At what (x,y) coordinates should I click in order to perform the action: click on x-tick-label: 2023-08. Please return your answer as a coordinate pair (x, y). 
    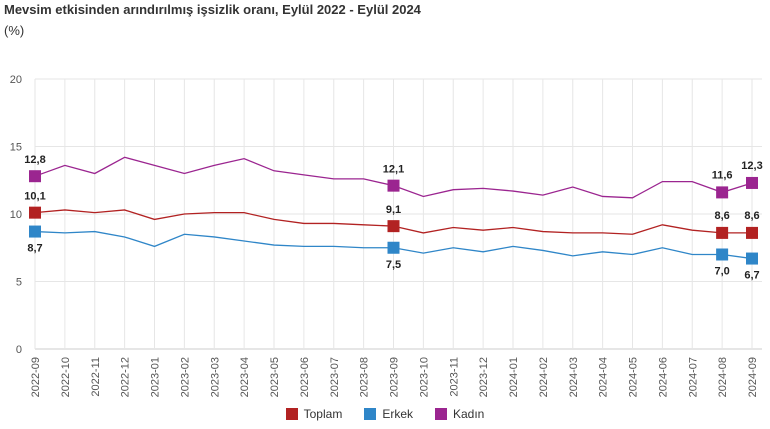
    Looking at the image, I should click on (365, 377).